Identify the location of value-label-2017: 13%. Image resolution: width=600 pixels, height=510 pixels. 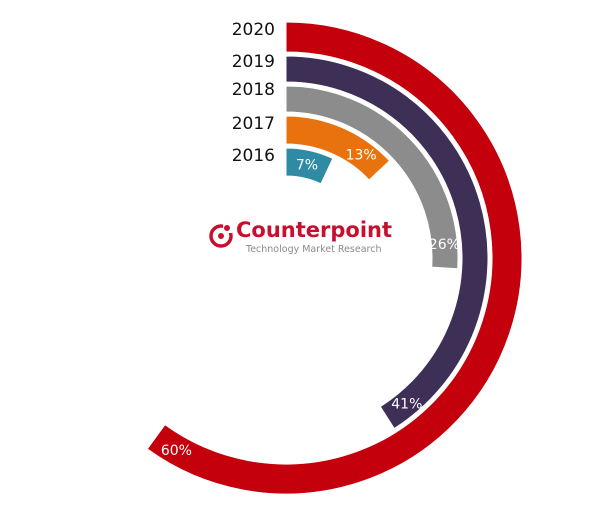
(361, 155).